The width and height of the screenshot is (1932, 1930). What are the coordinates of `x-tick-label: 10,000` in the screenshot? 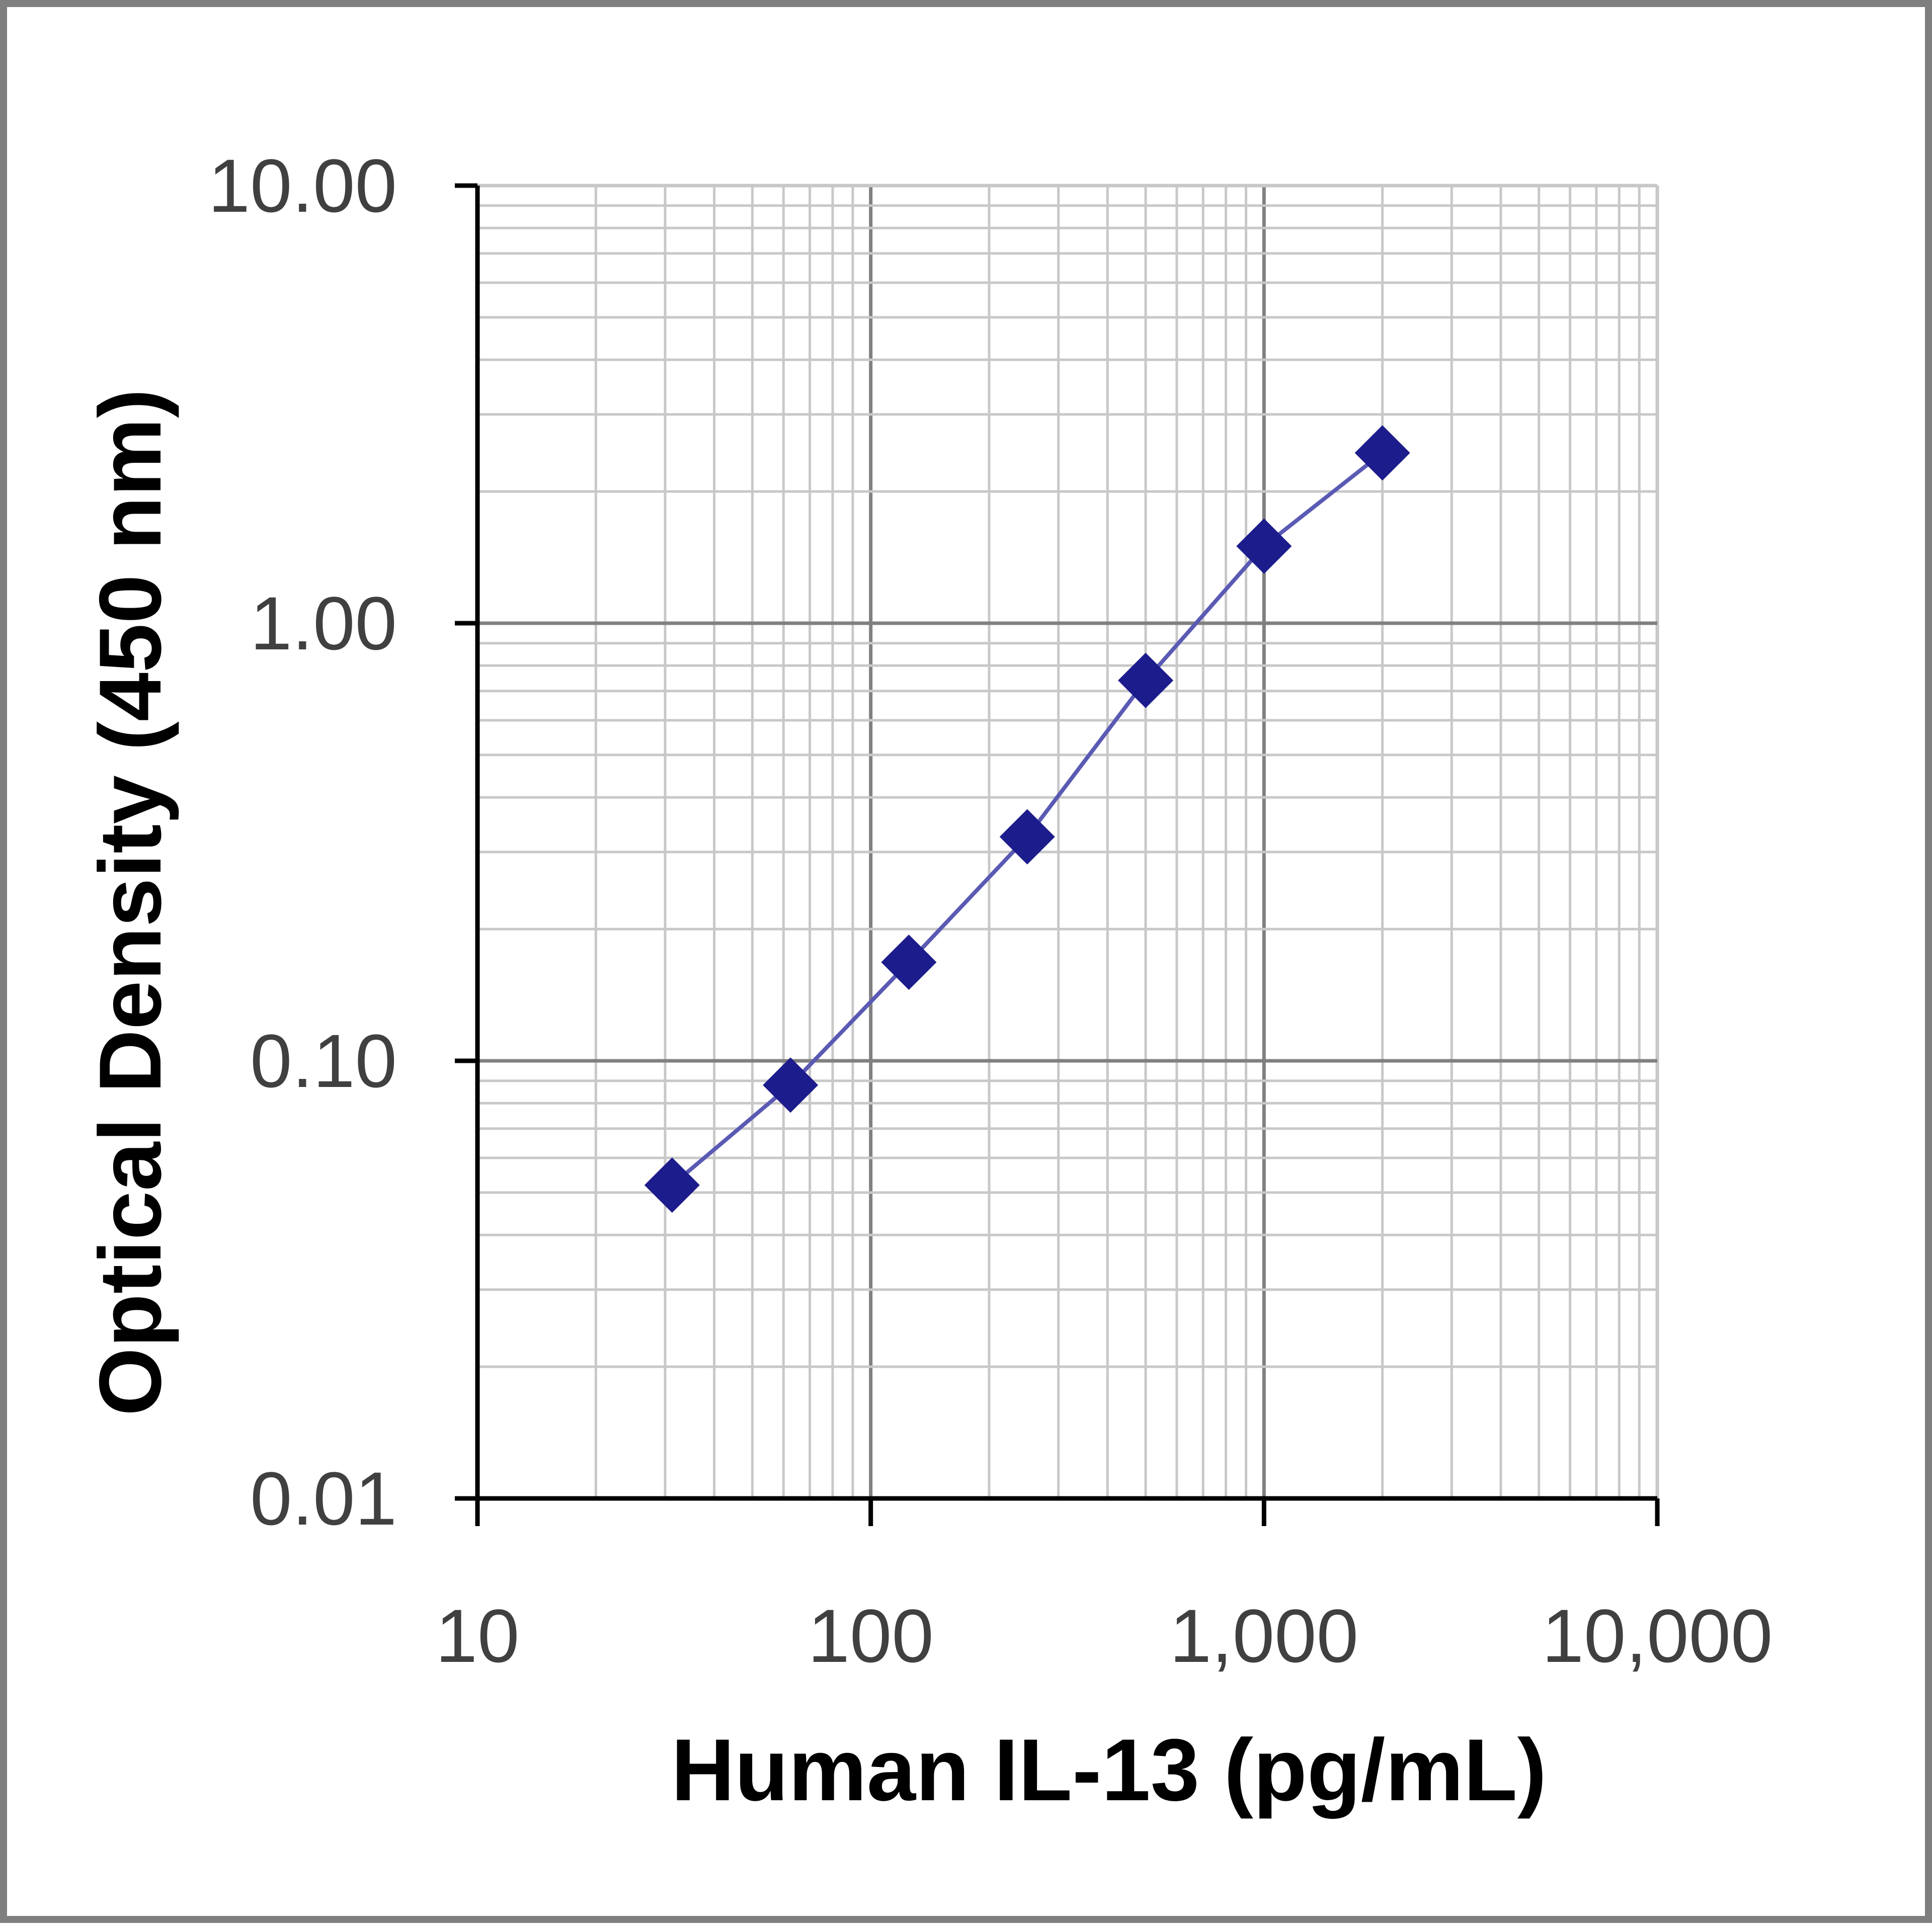 It's located at (1658, 1635).